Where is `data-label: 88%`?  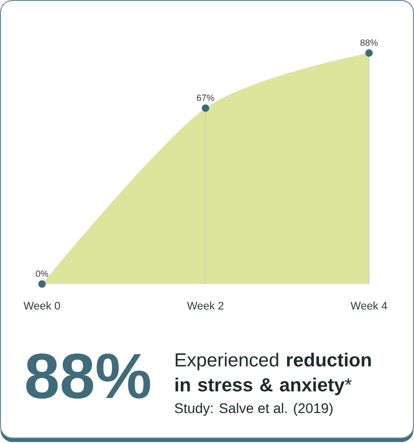
data-label: 88% is located at coordinates (369, 42).